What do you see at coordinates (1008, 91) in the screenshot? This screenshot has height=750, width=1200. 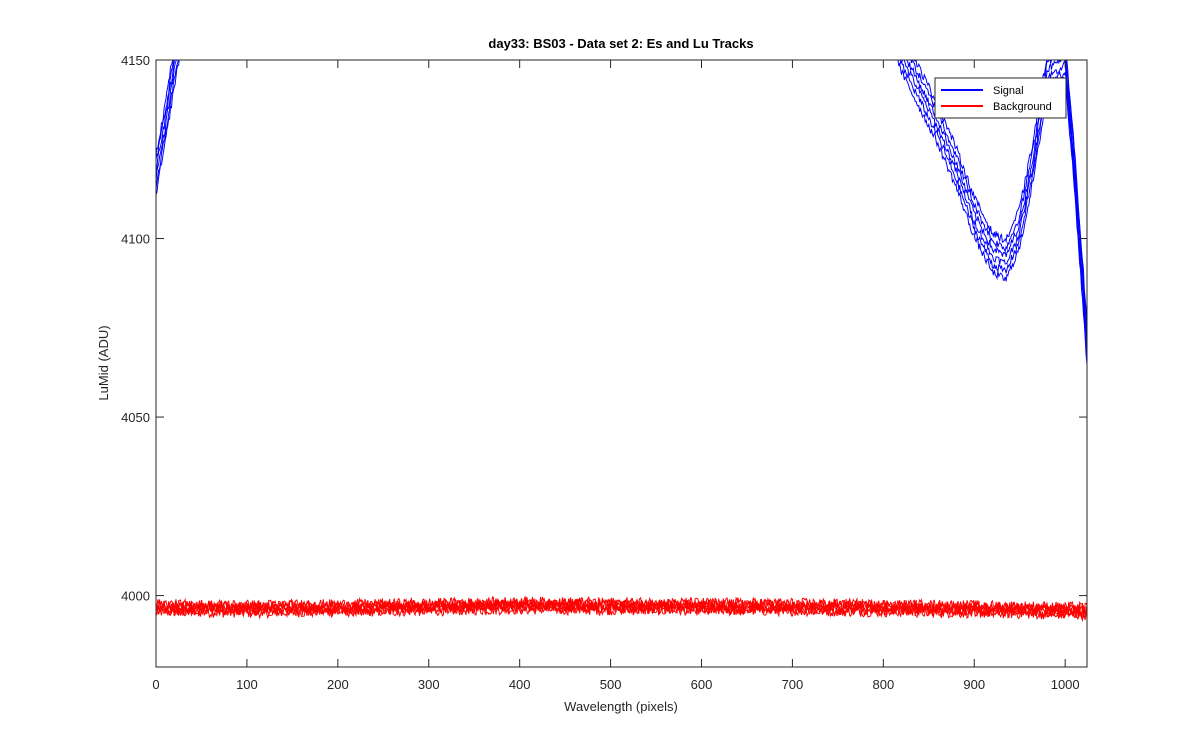 I see `legend-label-signal: Signal` at bounding box center [1008, 91].